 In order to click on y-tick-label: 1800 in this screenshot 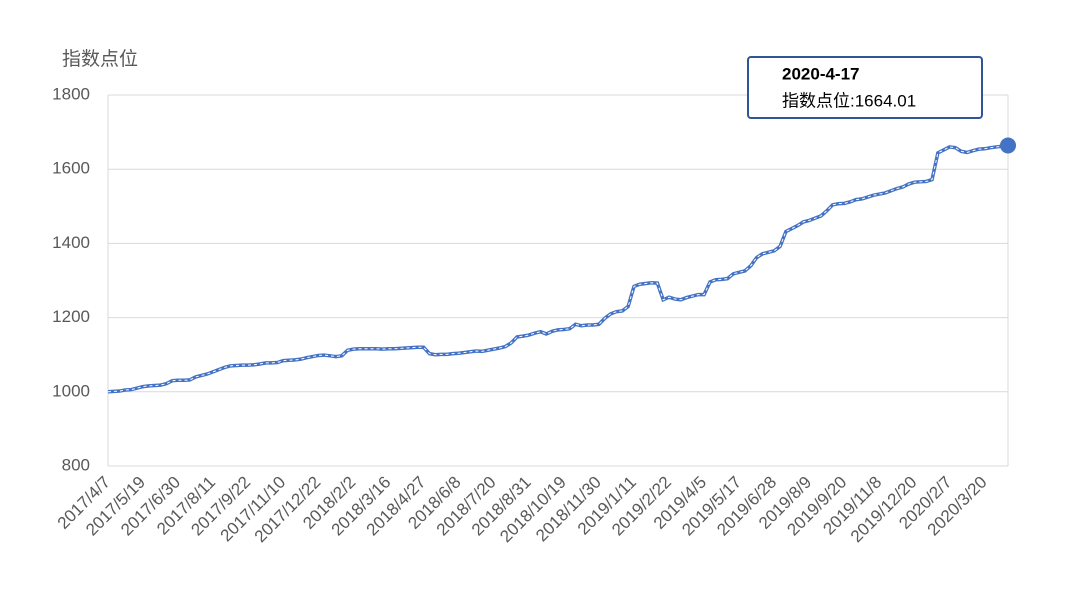, I will do `click(71, 93)`.